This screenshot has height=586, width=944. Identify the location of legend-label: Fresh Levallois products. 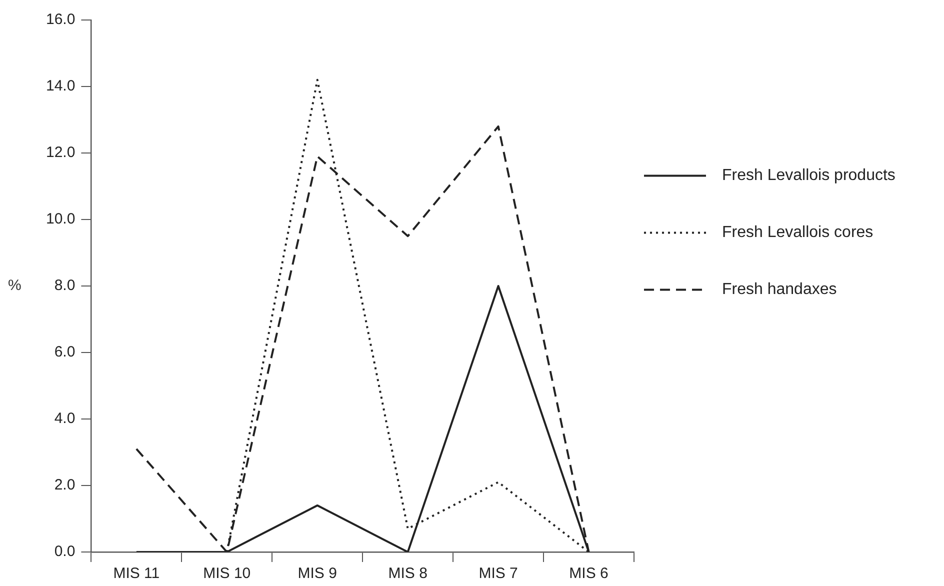
(809, 175).